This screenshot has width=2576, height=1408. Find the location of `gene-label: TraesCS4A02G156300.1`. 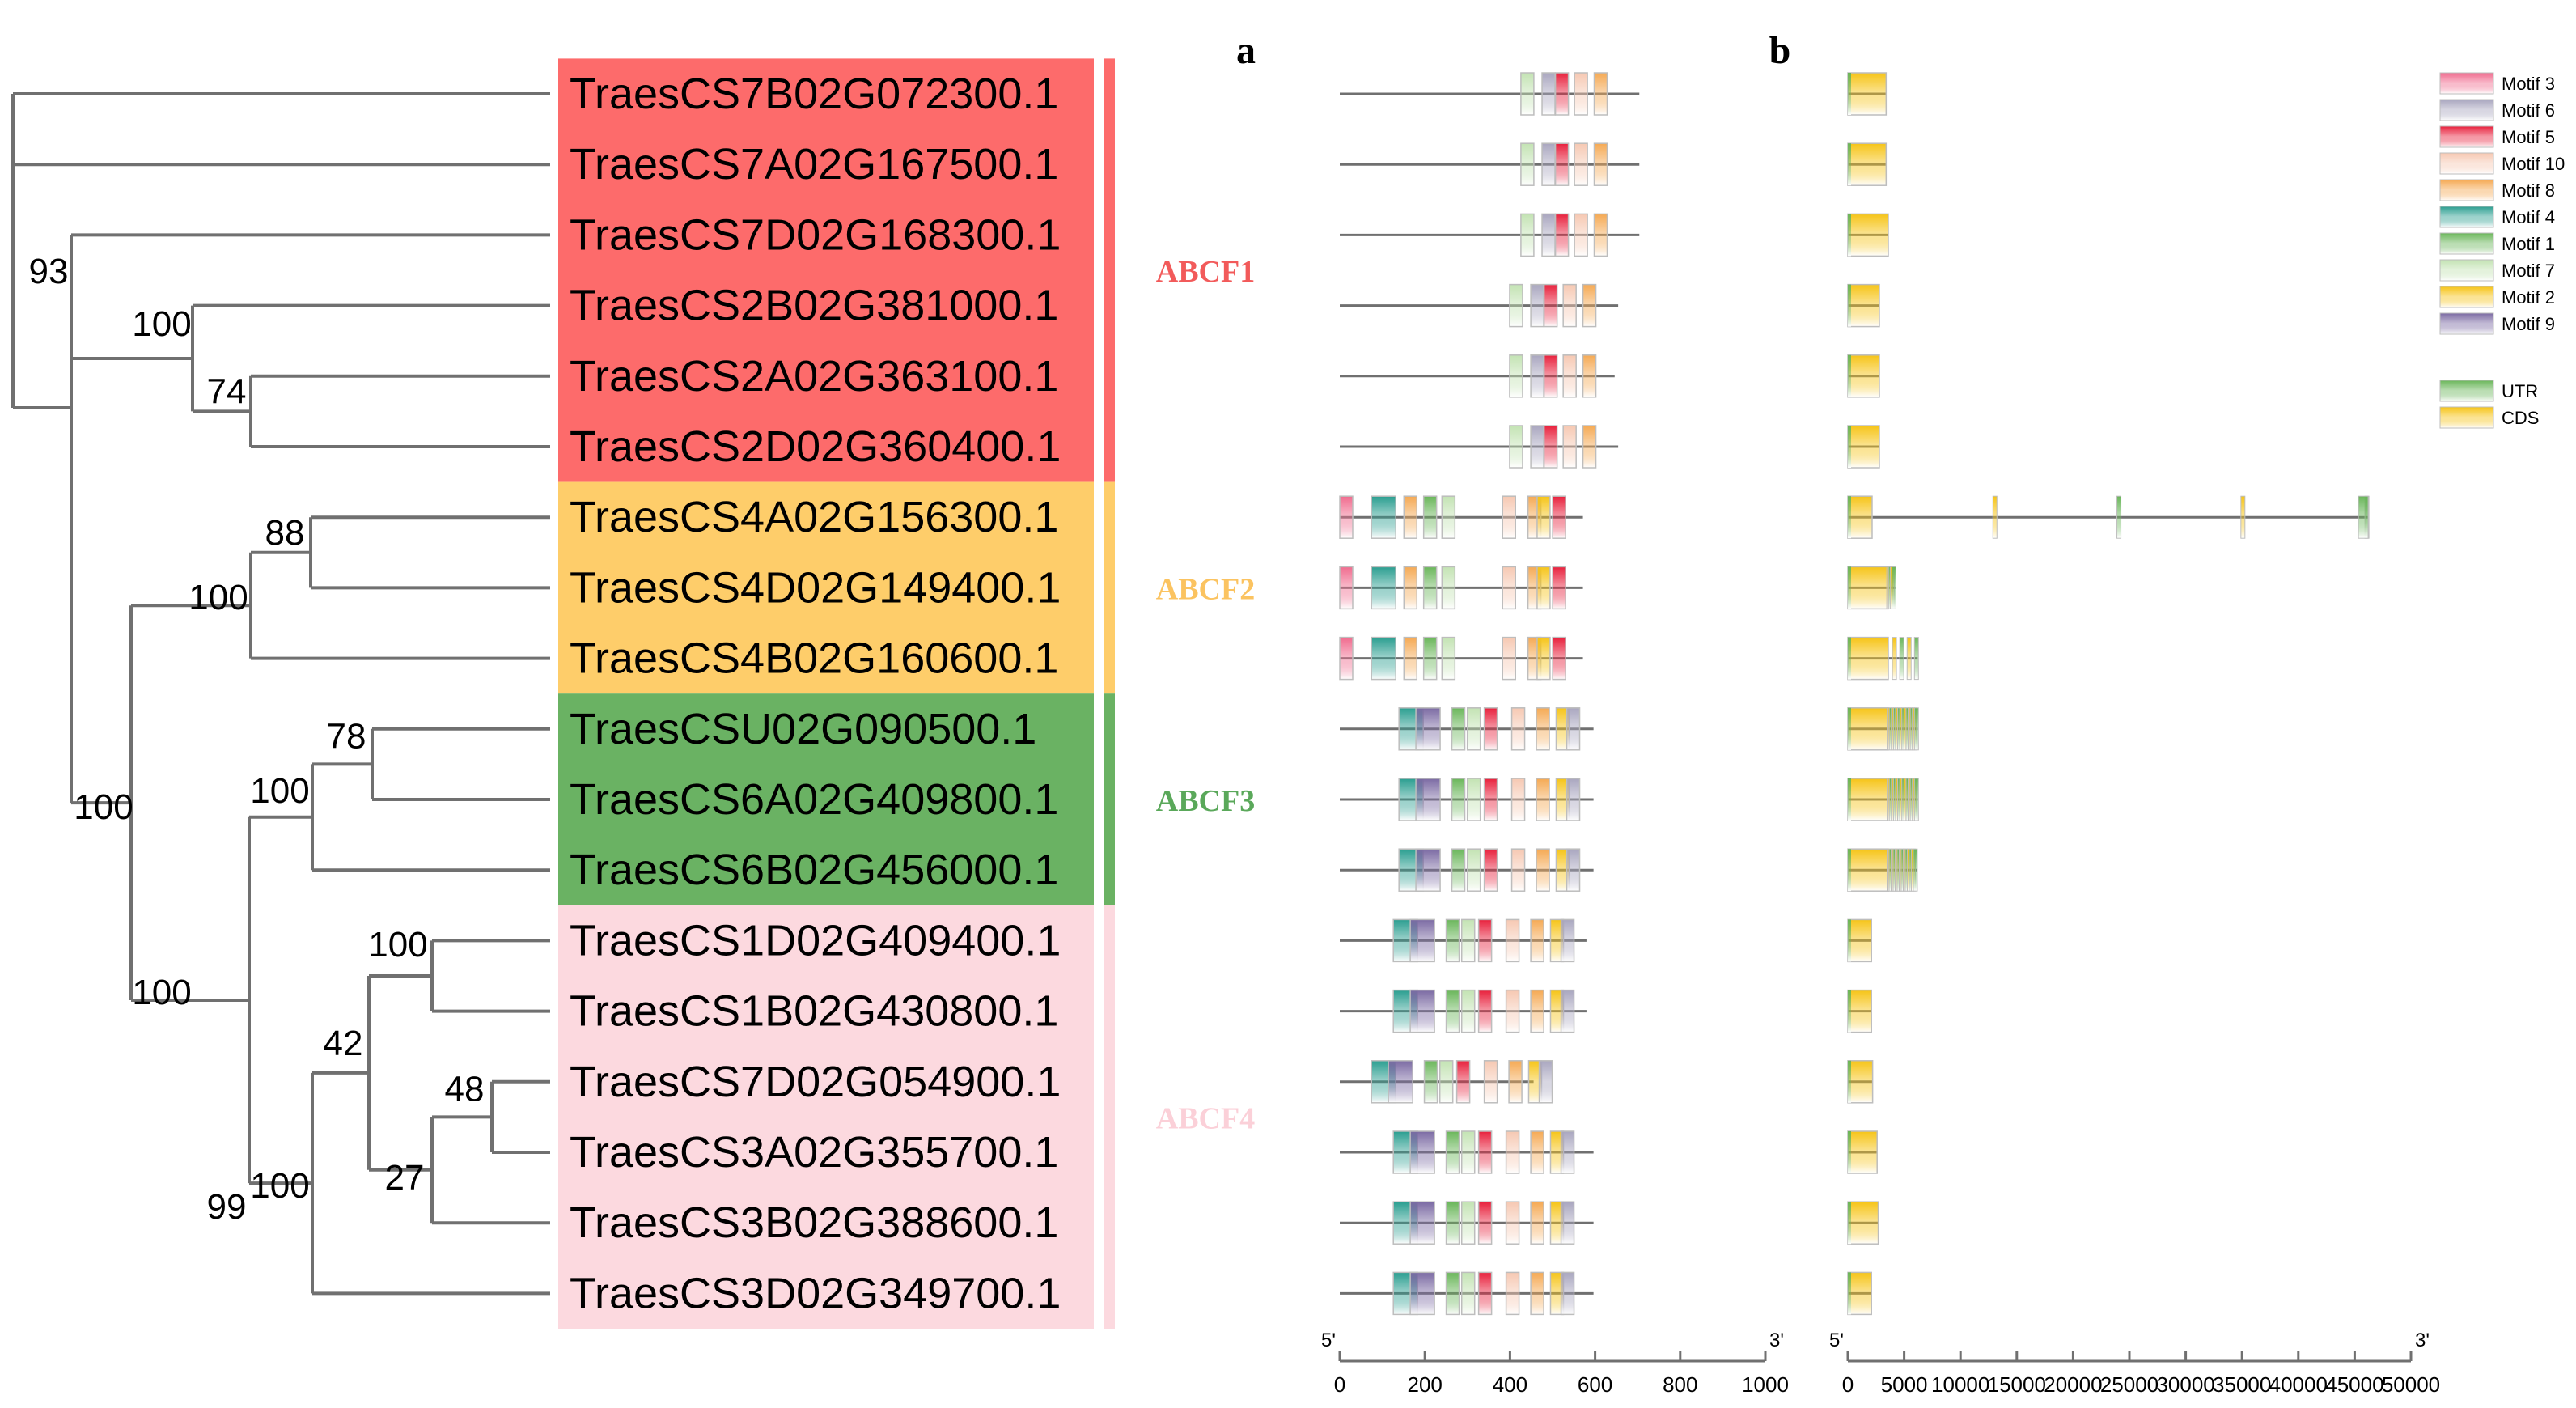

gene-label: TraesCS4A02G156300.1 is located at coordinates (814, 517).